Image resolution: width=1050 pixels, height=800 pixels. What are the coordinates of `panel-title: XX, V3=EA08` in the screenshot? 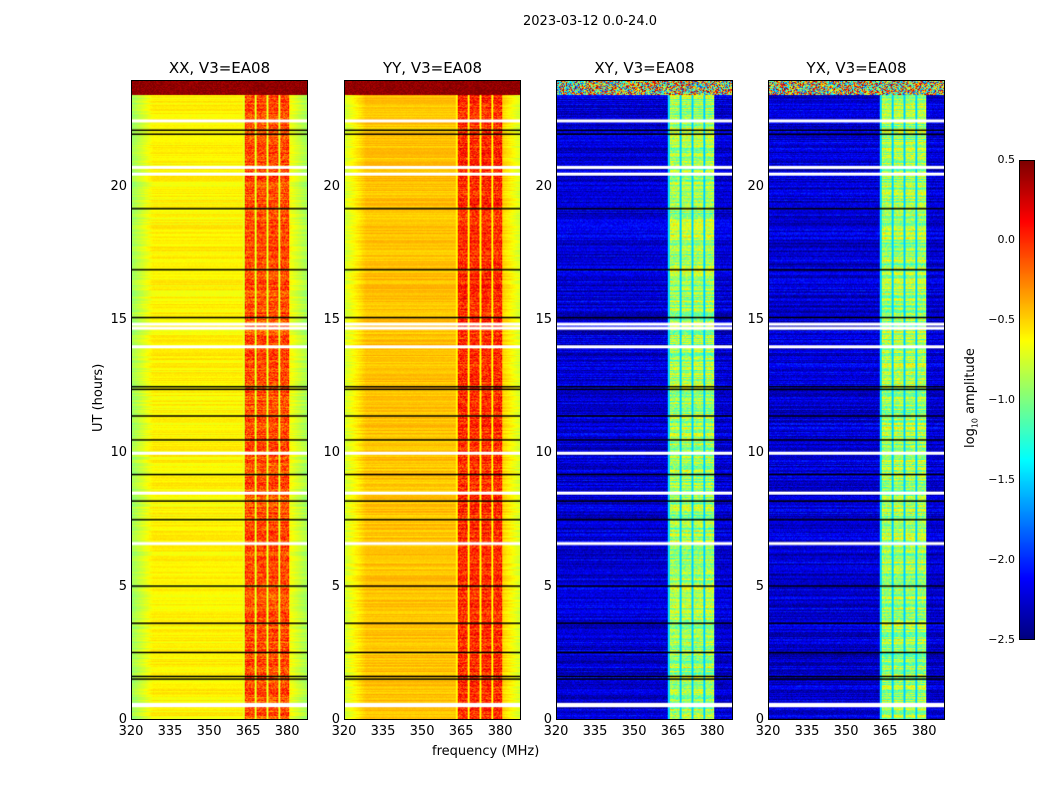 It's located at (219, 68).